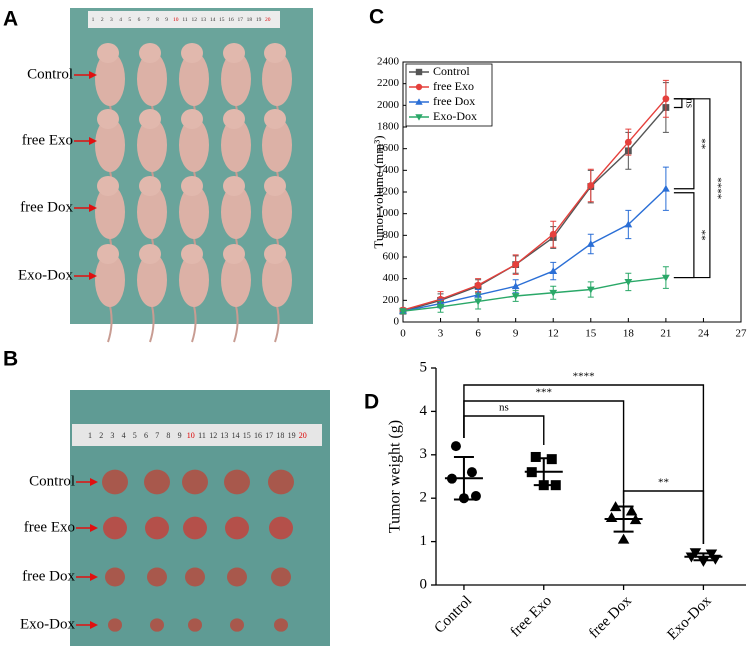 The image size is (750, 654). Describe the element at coordinates (166, 20) in the screenshot. I see `ruler-number: 9` at that location.